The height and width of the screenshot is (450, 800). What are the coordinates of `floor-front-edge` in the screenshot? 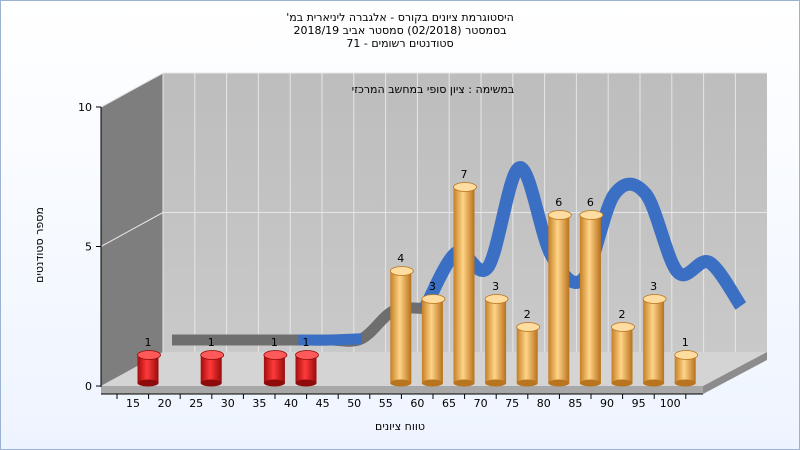 It's located at (402, 390).